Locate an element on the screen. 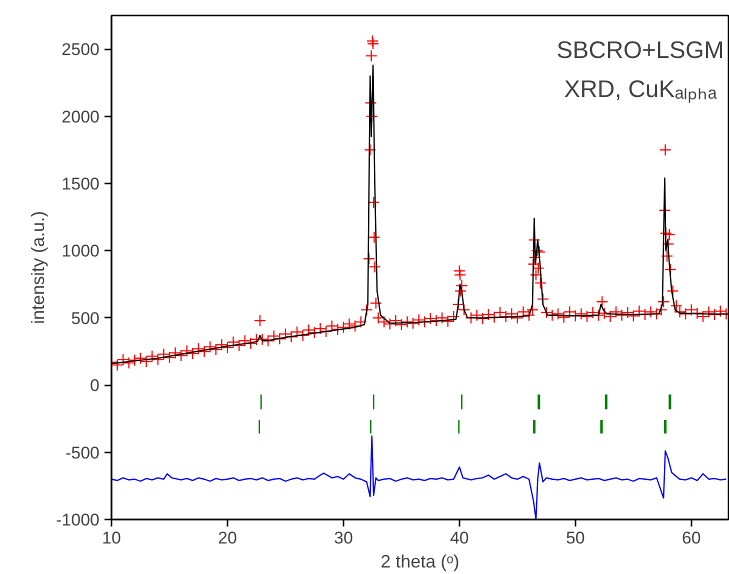 This screenshot has width=729, height=574. x-axis-title: 2 theta (ᵒ) is located at coordinates (420, 562).